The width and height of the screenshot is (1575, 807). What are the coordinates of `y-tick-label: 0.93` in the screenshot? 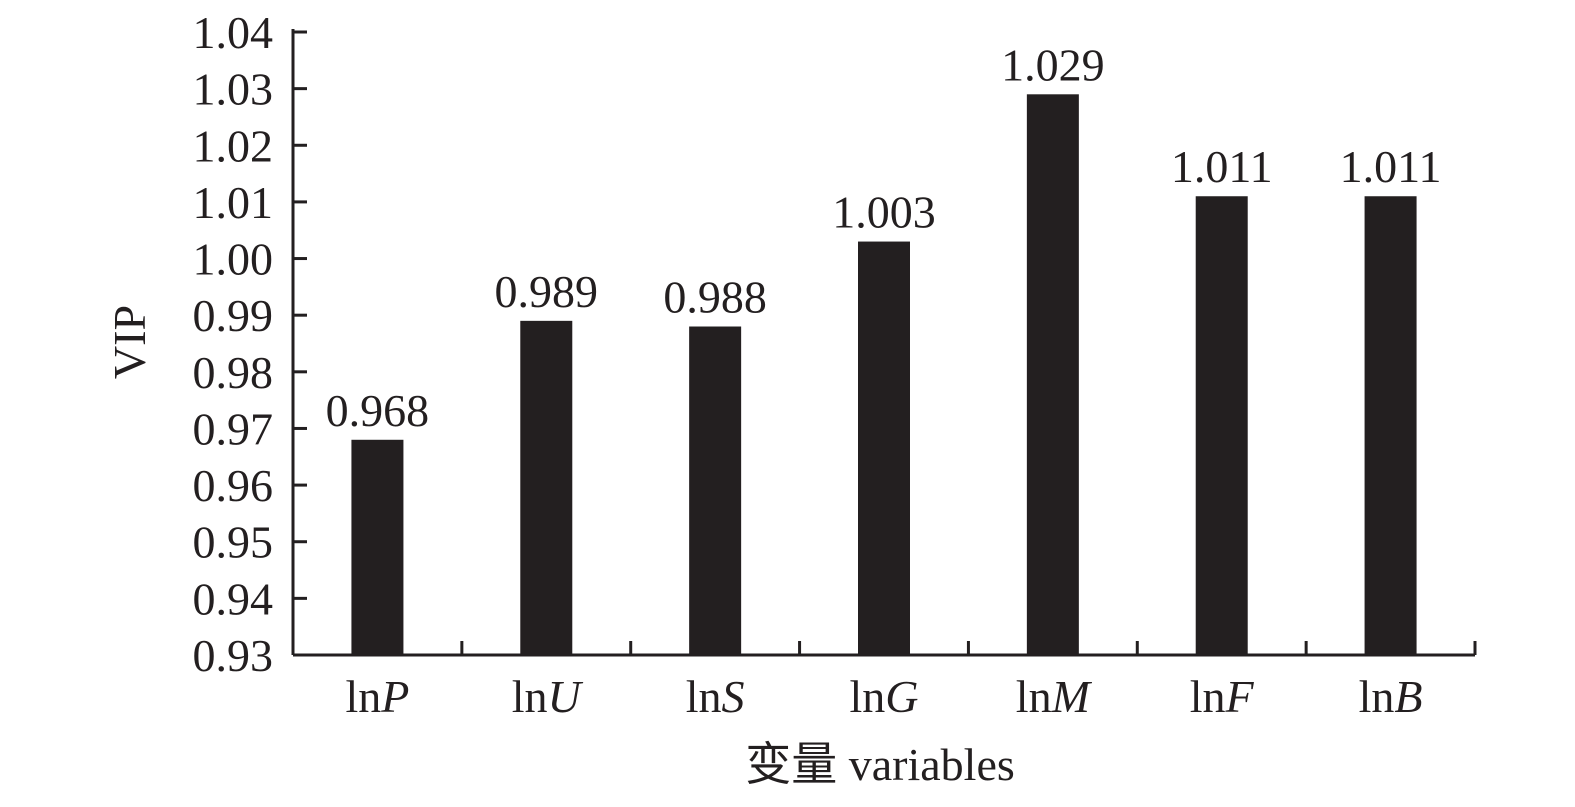 It's located at (233, 655).